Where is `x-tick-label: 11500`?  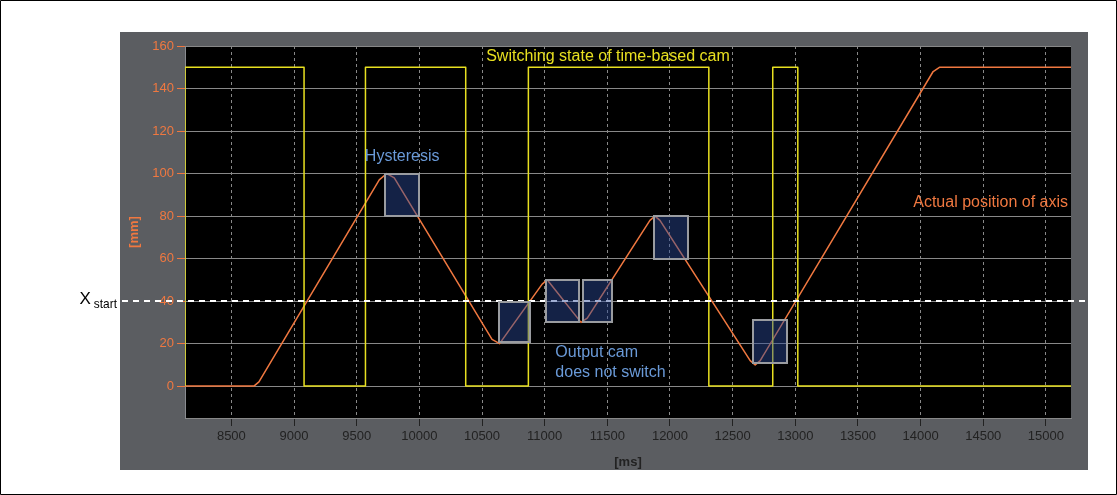 x-tick-label: 11500 is located at coordinates (607, 436).